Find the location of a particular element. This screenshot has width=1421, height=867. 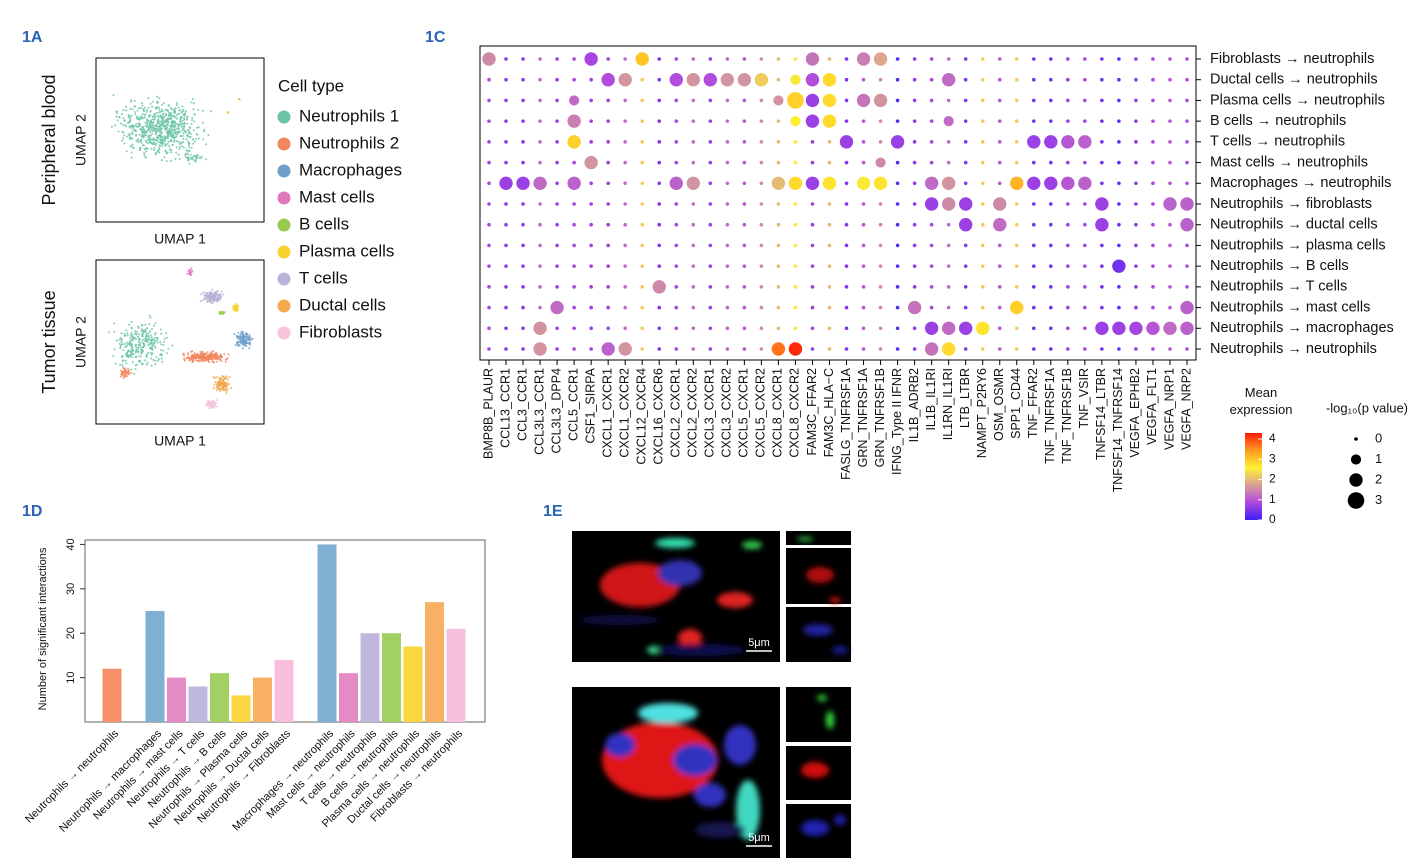

x-tick-label: VEGFA_NRP2 is located at coordinates (1186, 409).